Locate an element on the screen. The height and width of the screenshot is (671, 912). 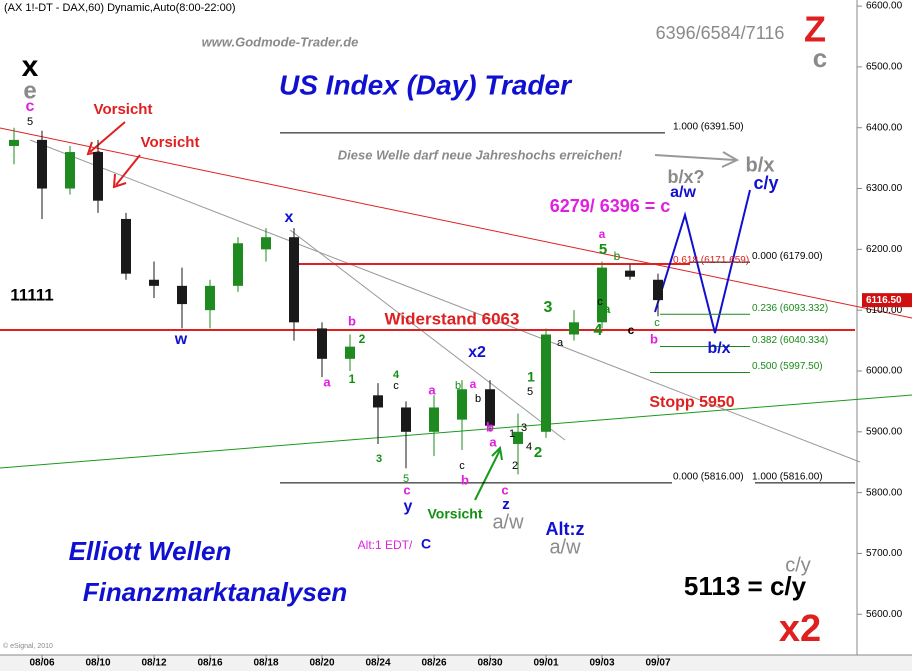
last-price-label: 6116.50 is located at coordinates (884, 300).